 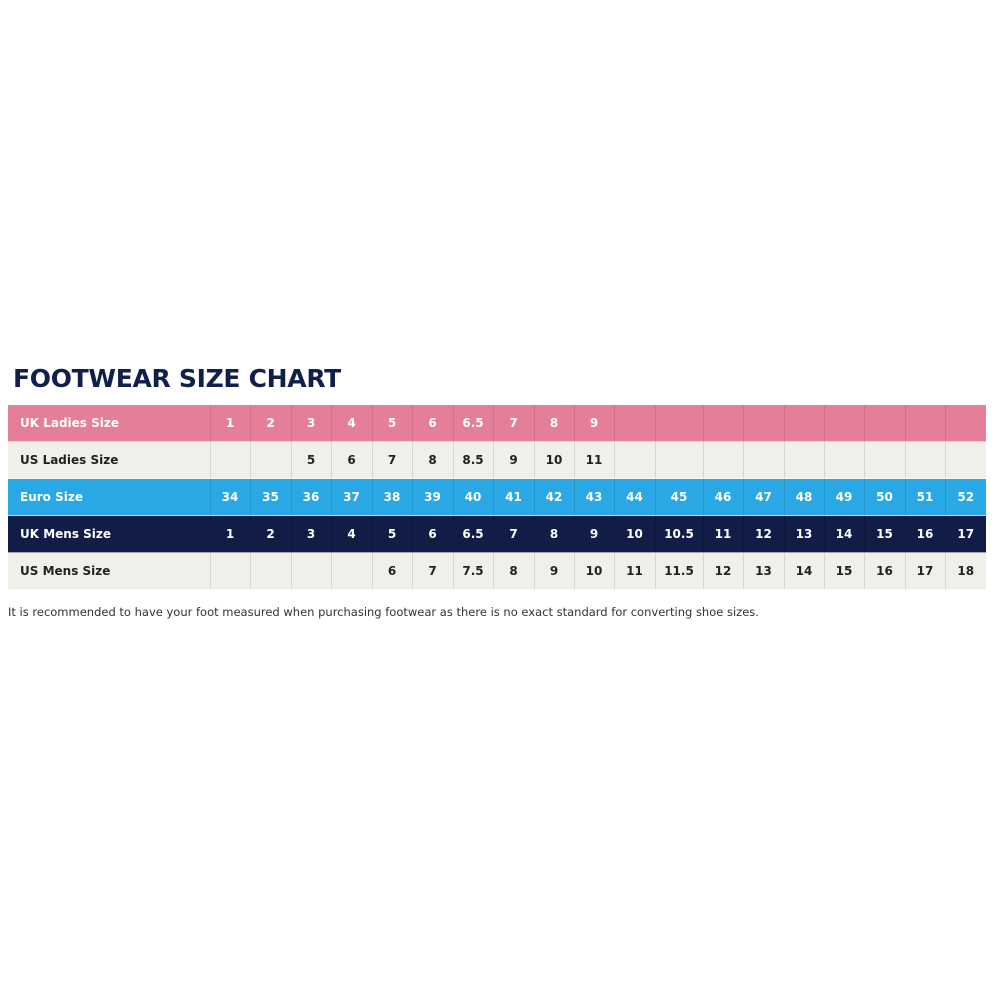 What do you see at coordinates (678, 571) in the screenshot?
I see `size-cell: 11.5` at bounding box center [678, 571].